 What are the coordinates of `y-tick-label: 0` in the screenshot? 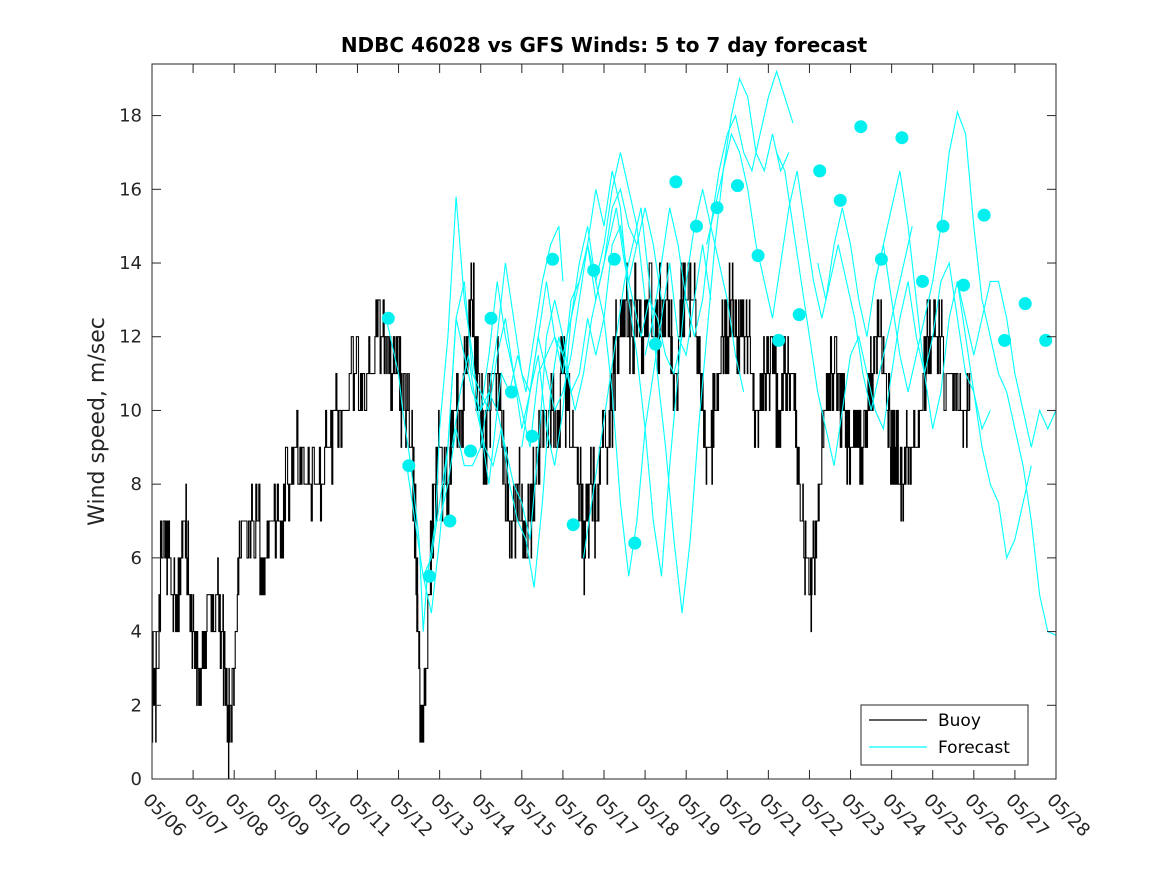 It's located at (136, 779).